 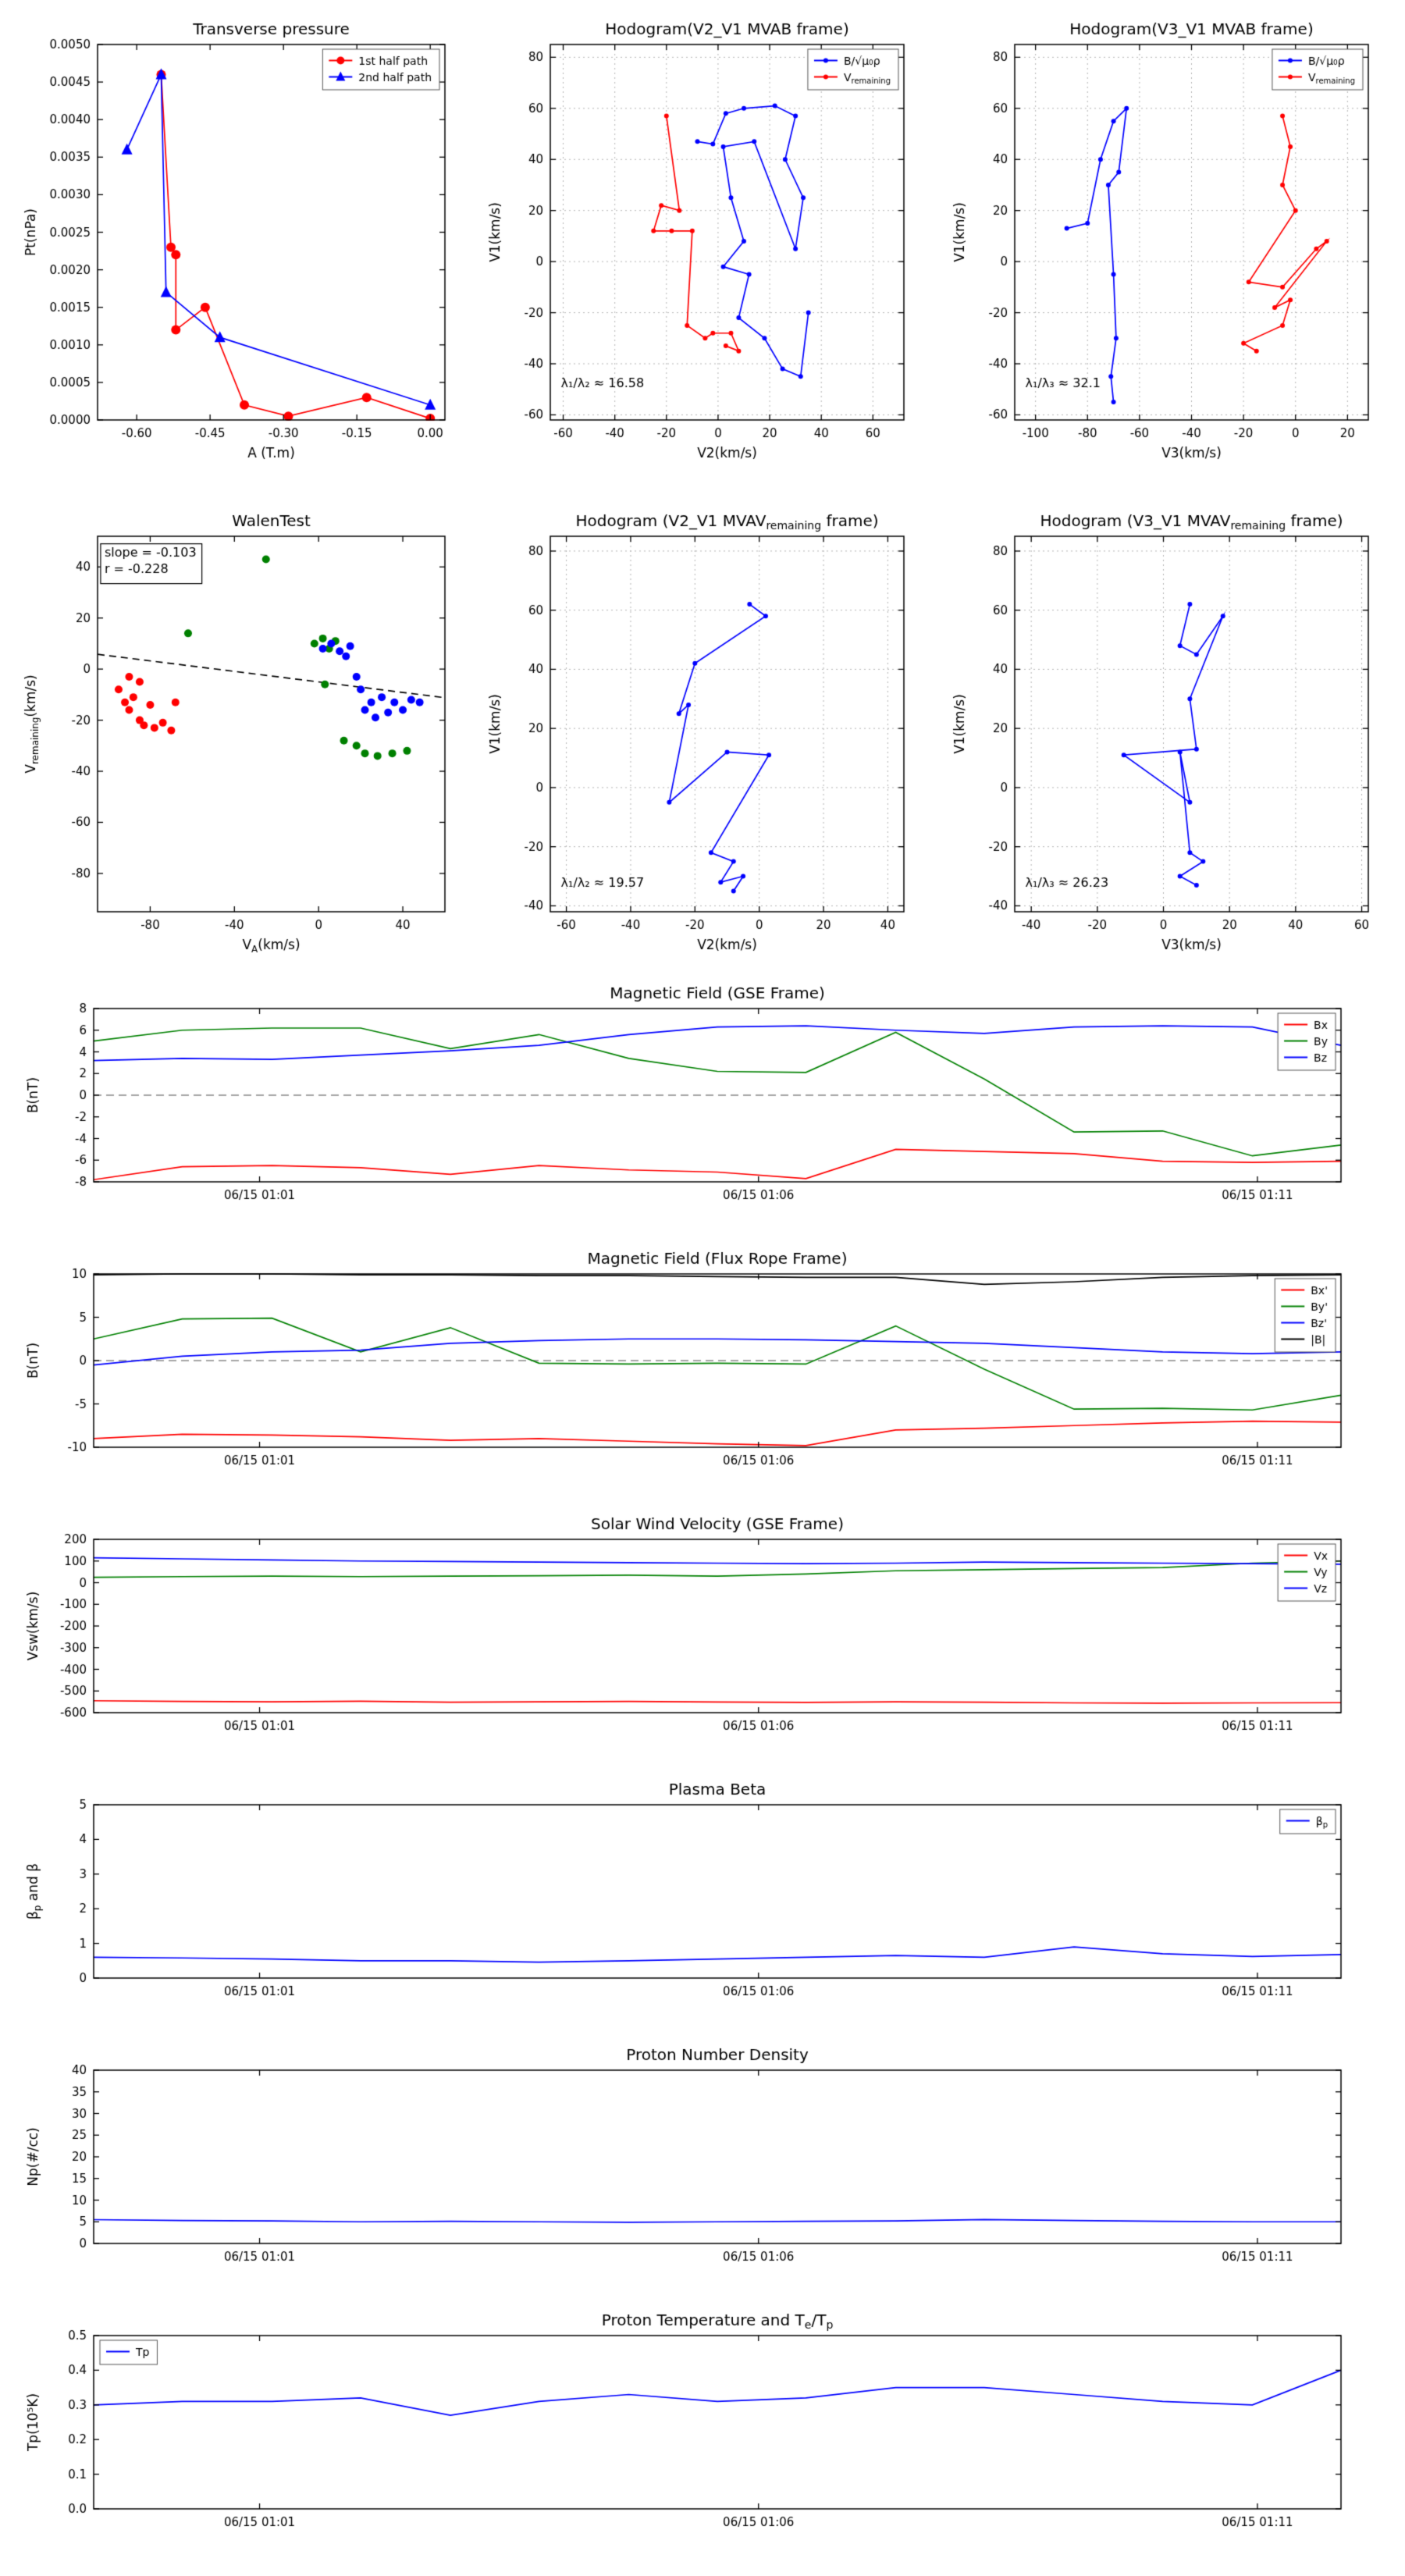 I want to click on panel-hodogram-v3v1-mvav, so click(x=1166, y=731).